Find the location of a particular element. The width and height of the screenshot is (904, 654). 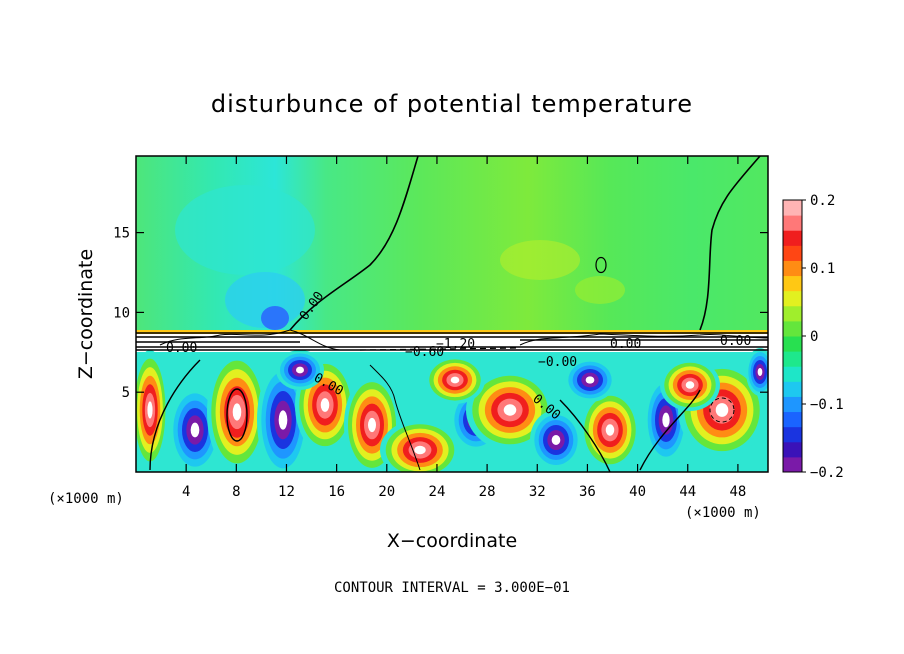

x-tick-label: 44 is located at coordinates (687, 492).